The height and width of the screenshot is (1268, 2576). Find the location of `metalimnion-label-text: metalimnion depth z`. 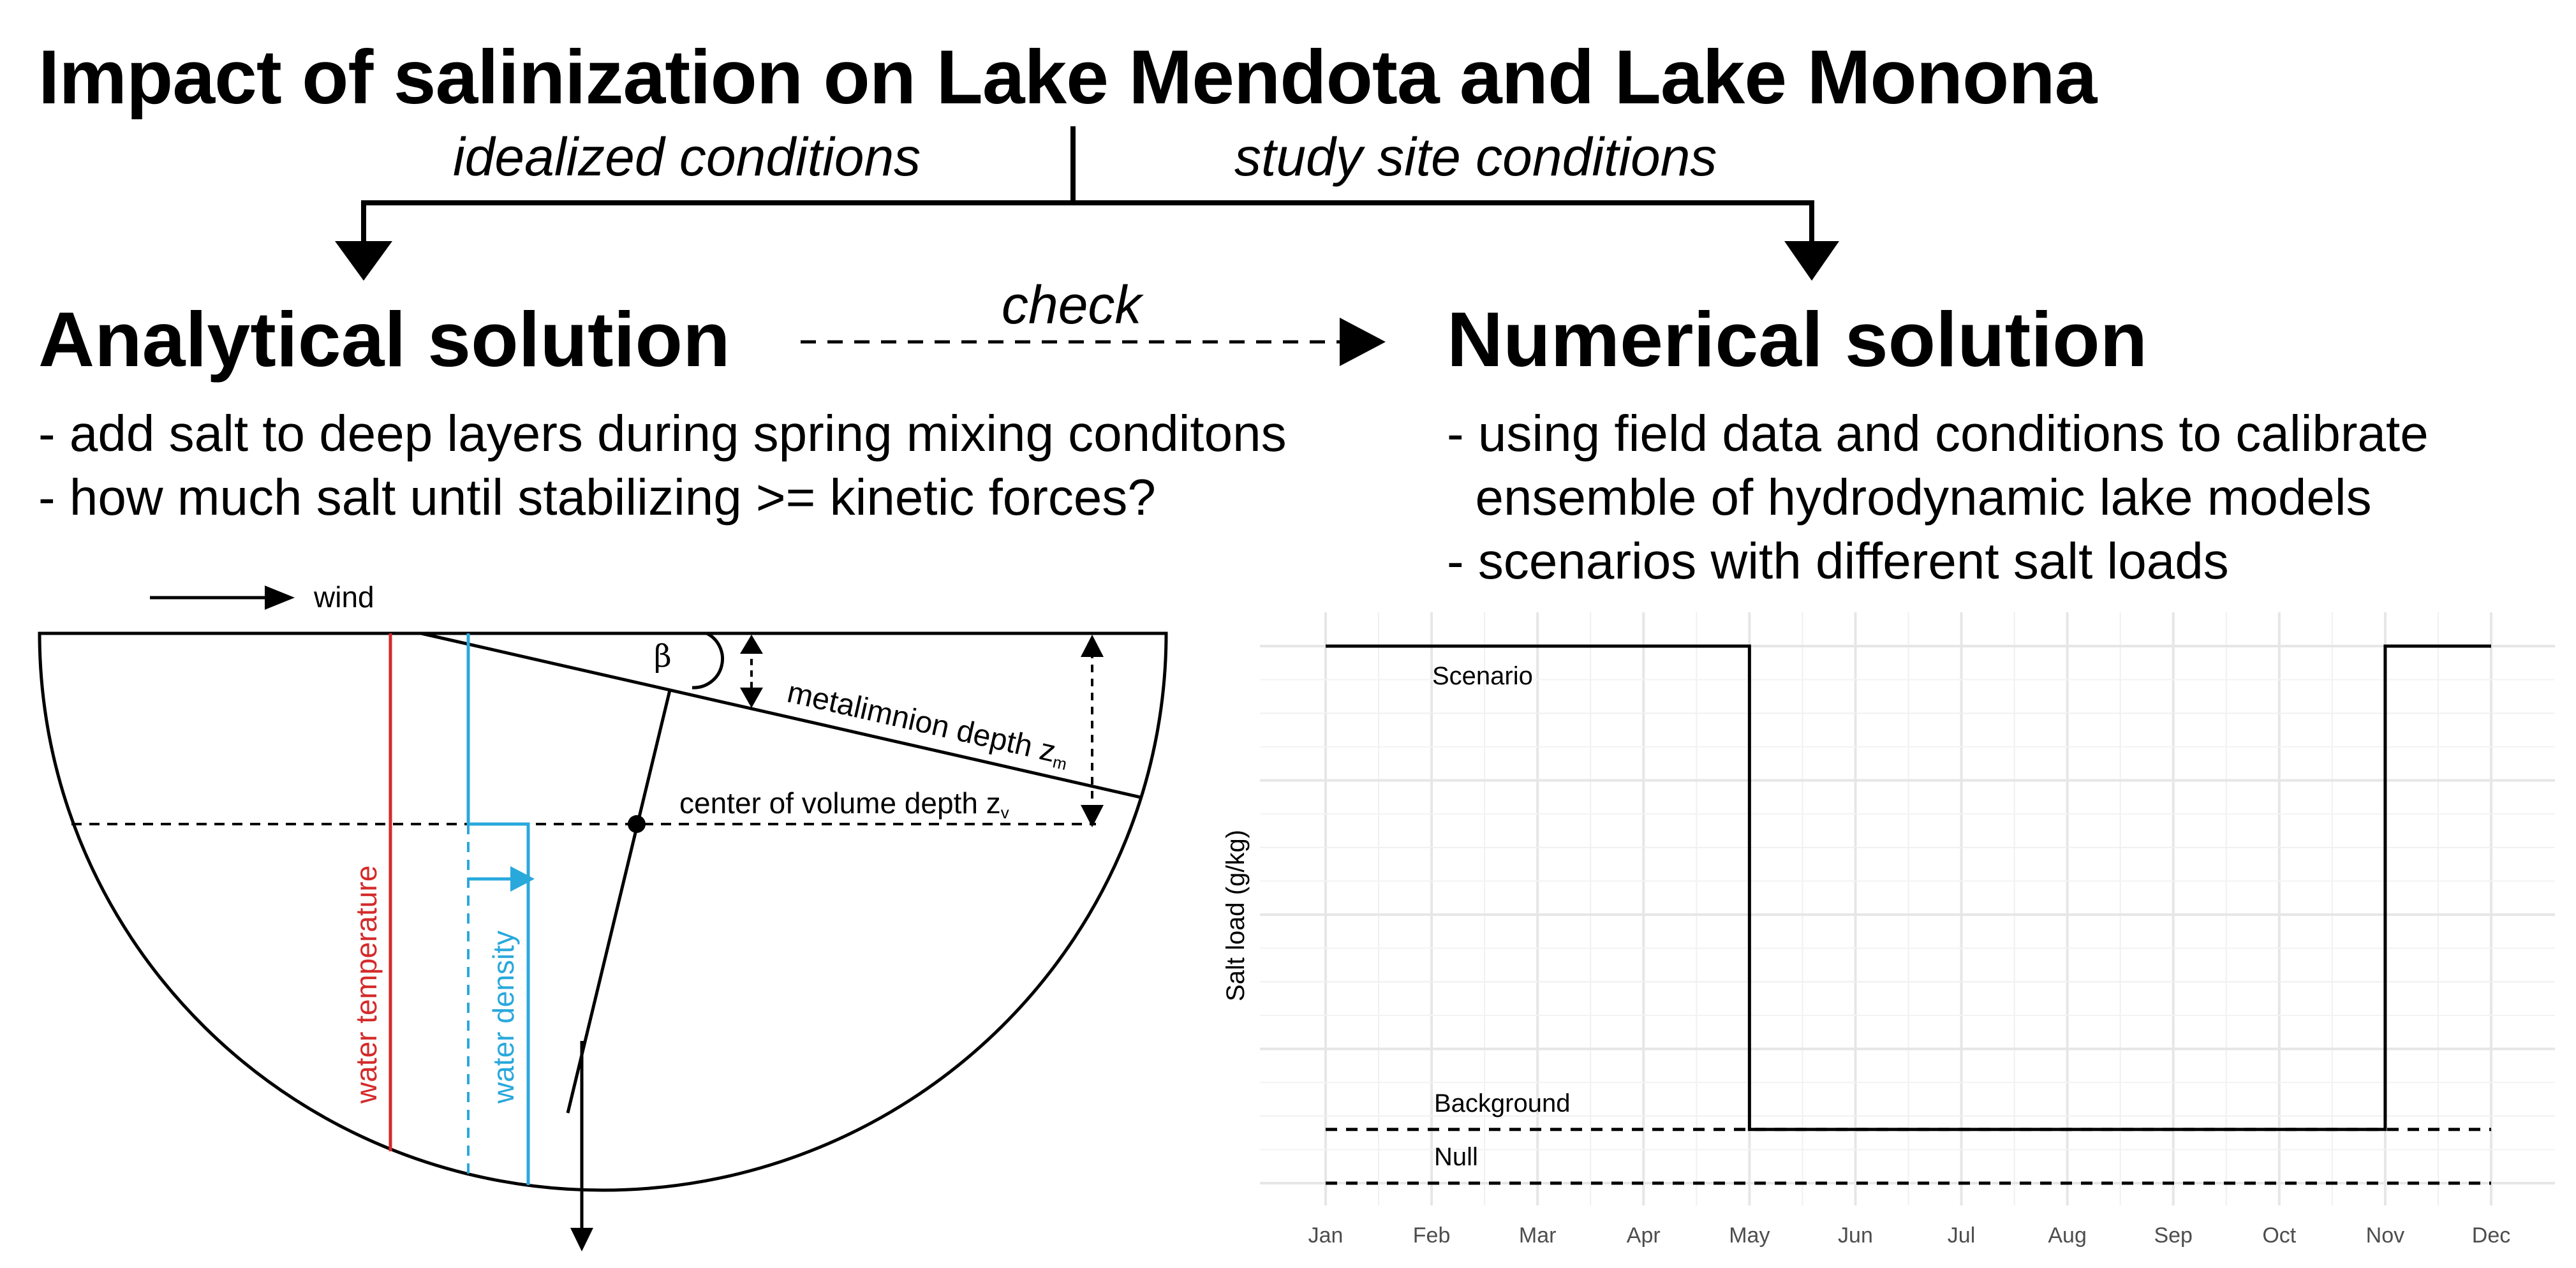

metalimnion-label-text: metalimnion depth z is located at coordinates (921, 722).